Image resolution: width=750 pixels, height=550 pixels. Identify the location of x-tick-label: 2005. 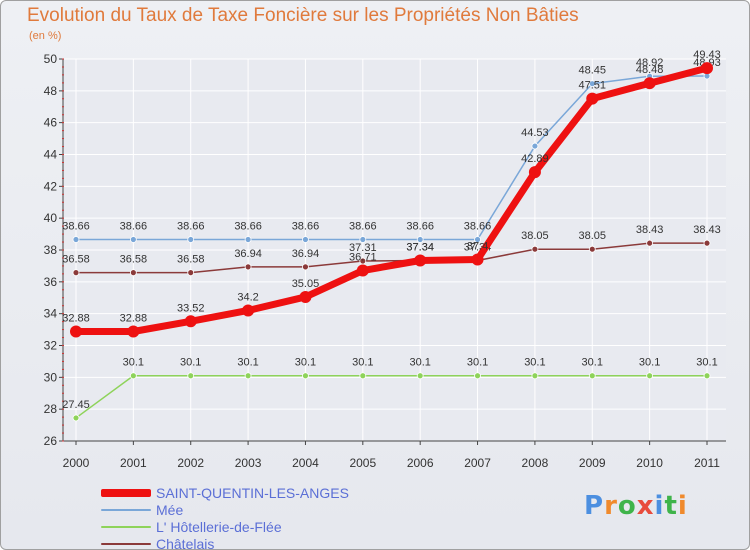
(362, 463).